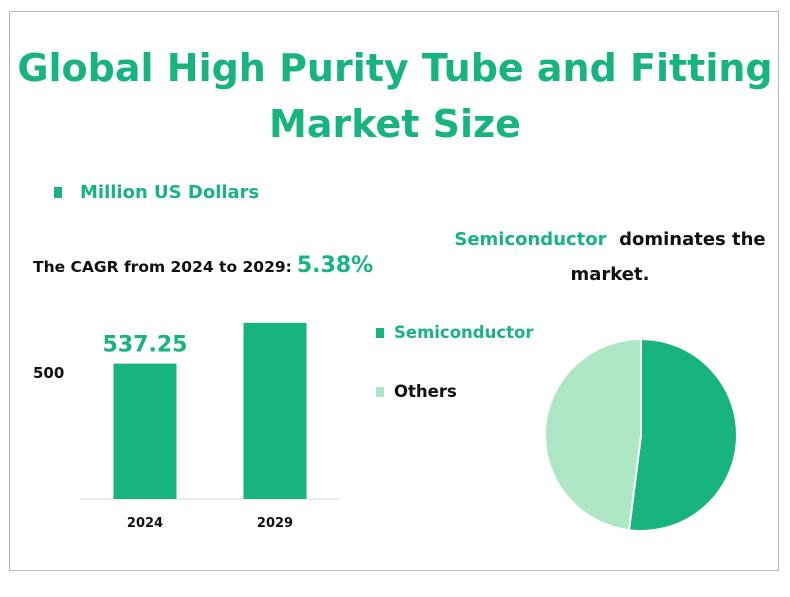  Describe the element at coordinates (668, 257) in the screenshot. I see `dominance-text: dominates the market.` at that location.